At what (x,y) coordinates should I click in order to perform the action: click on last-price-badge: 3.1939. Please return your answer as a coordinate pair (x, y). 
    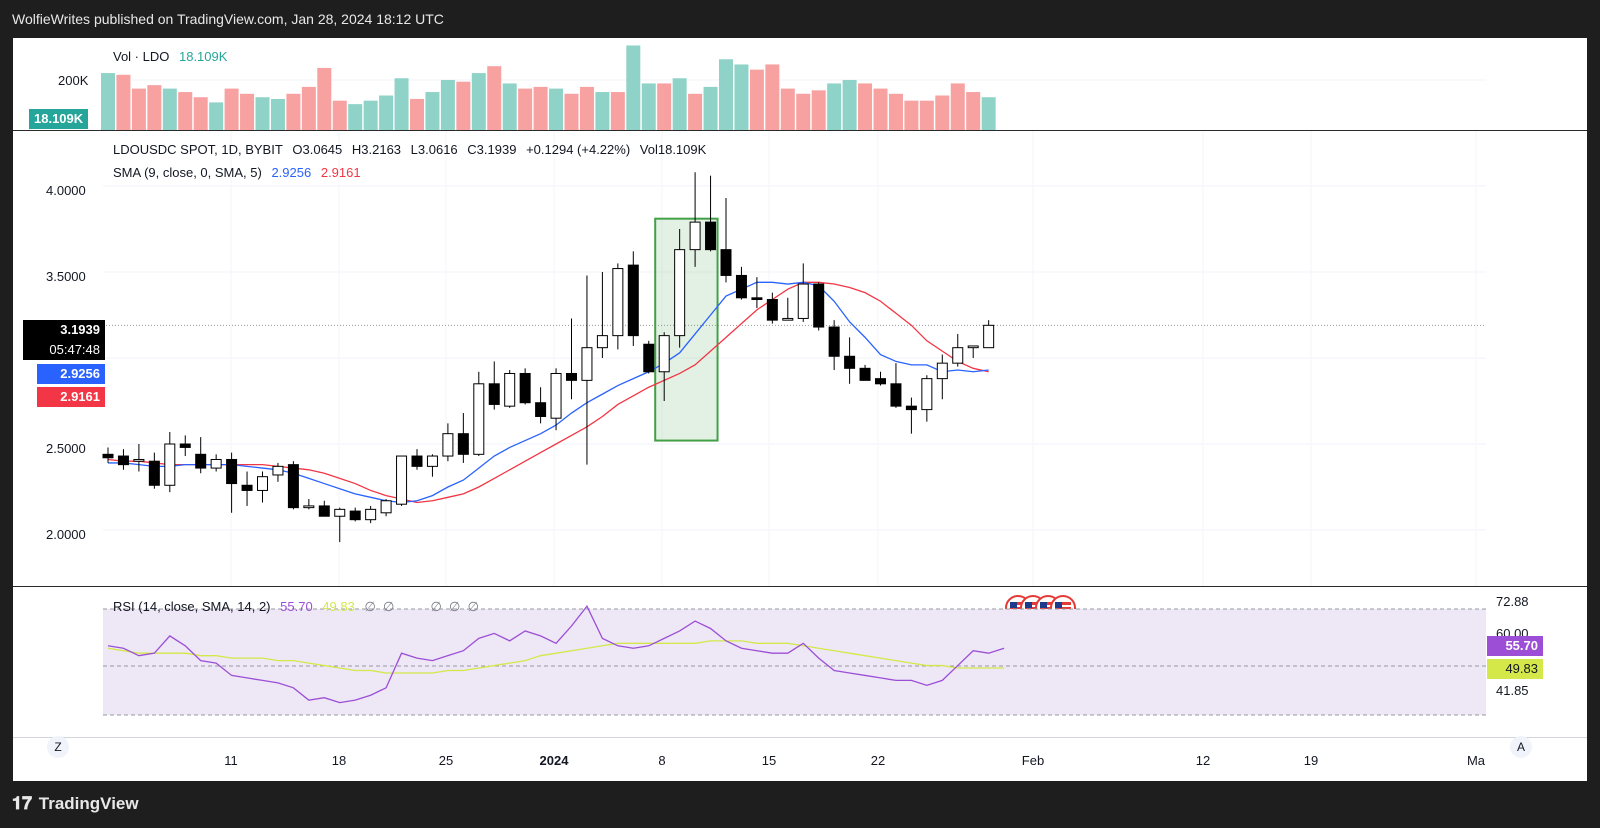
    Looking at the image, I should click on (64, 330).